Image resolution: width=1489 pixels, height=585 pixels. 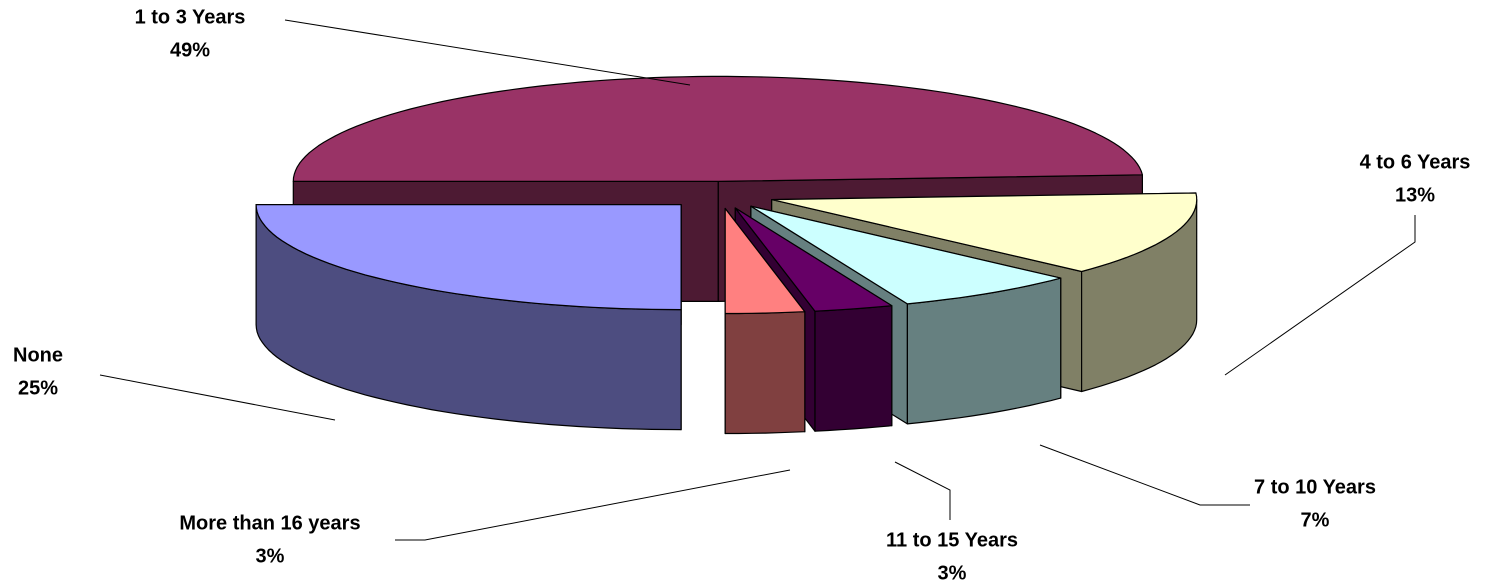 What do you see at coordinates (190, 50) in the screenshot?
I see `slice-value-label: 49%` at bounding box center [190, 50].